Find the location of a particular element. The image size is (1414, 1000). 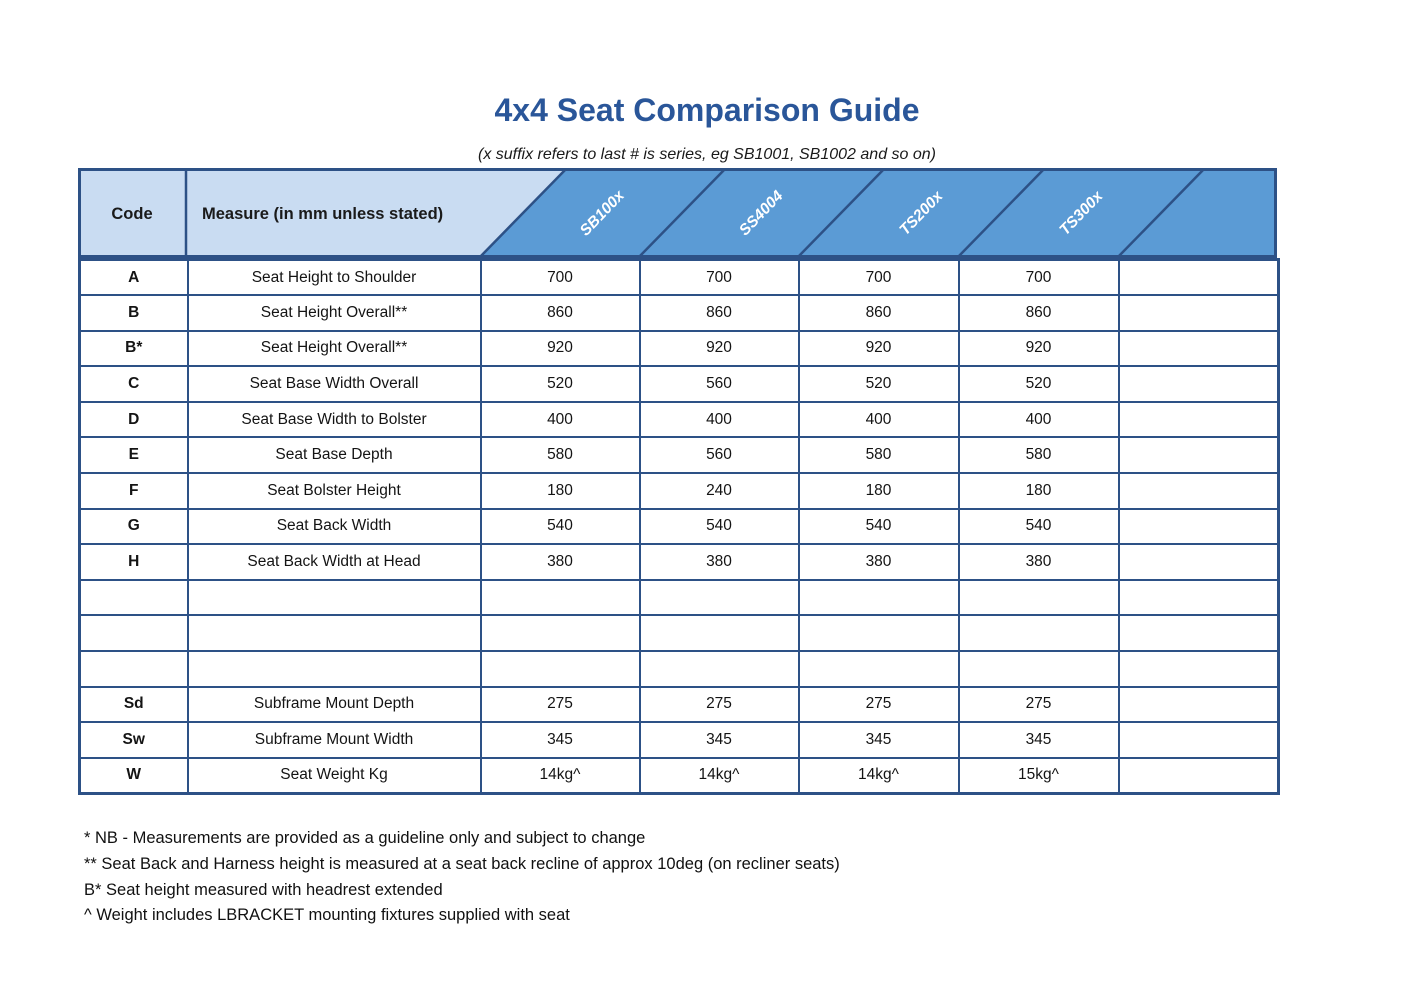

row-code: H is located at coordinates (133, 562).